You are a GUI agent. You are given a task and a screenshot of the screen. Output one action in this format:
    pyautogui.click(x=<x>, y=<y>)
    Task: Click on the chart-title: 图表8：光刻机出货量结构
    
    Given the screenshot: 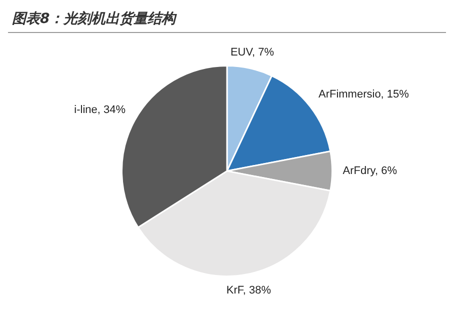 What is the action you would take?
    pyautogui.click(x=227, y=20)
    